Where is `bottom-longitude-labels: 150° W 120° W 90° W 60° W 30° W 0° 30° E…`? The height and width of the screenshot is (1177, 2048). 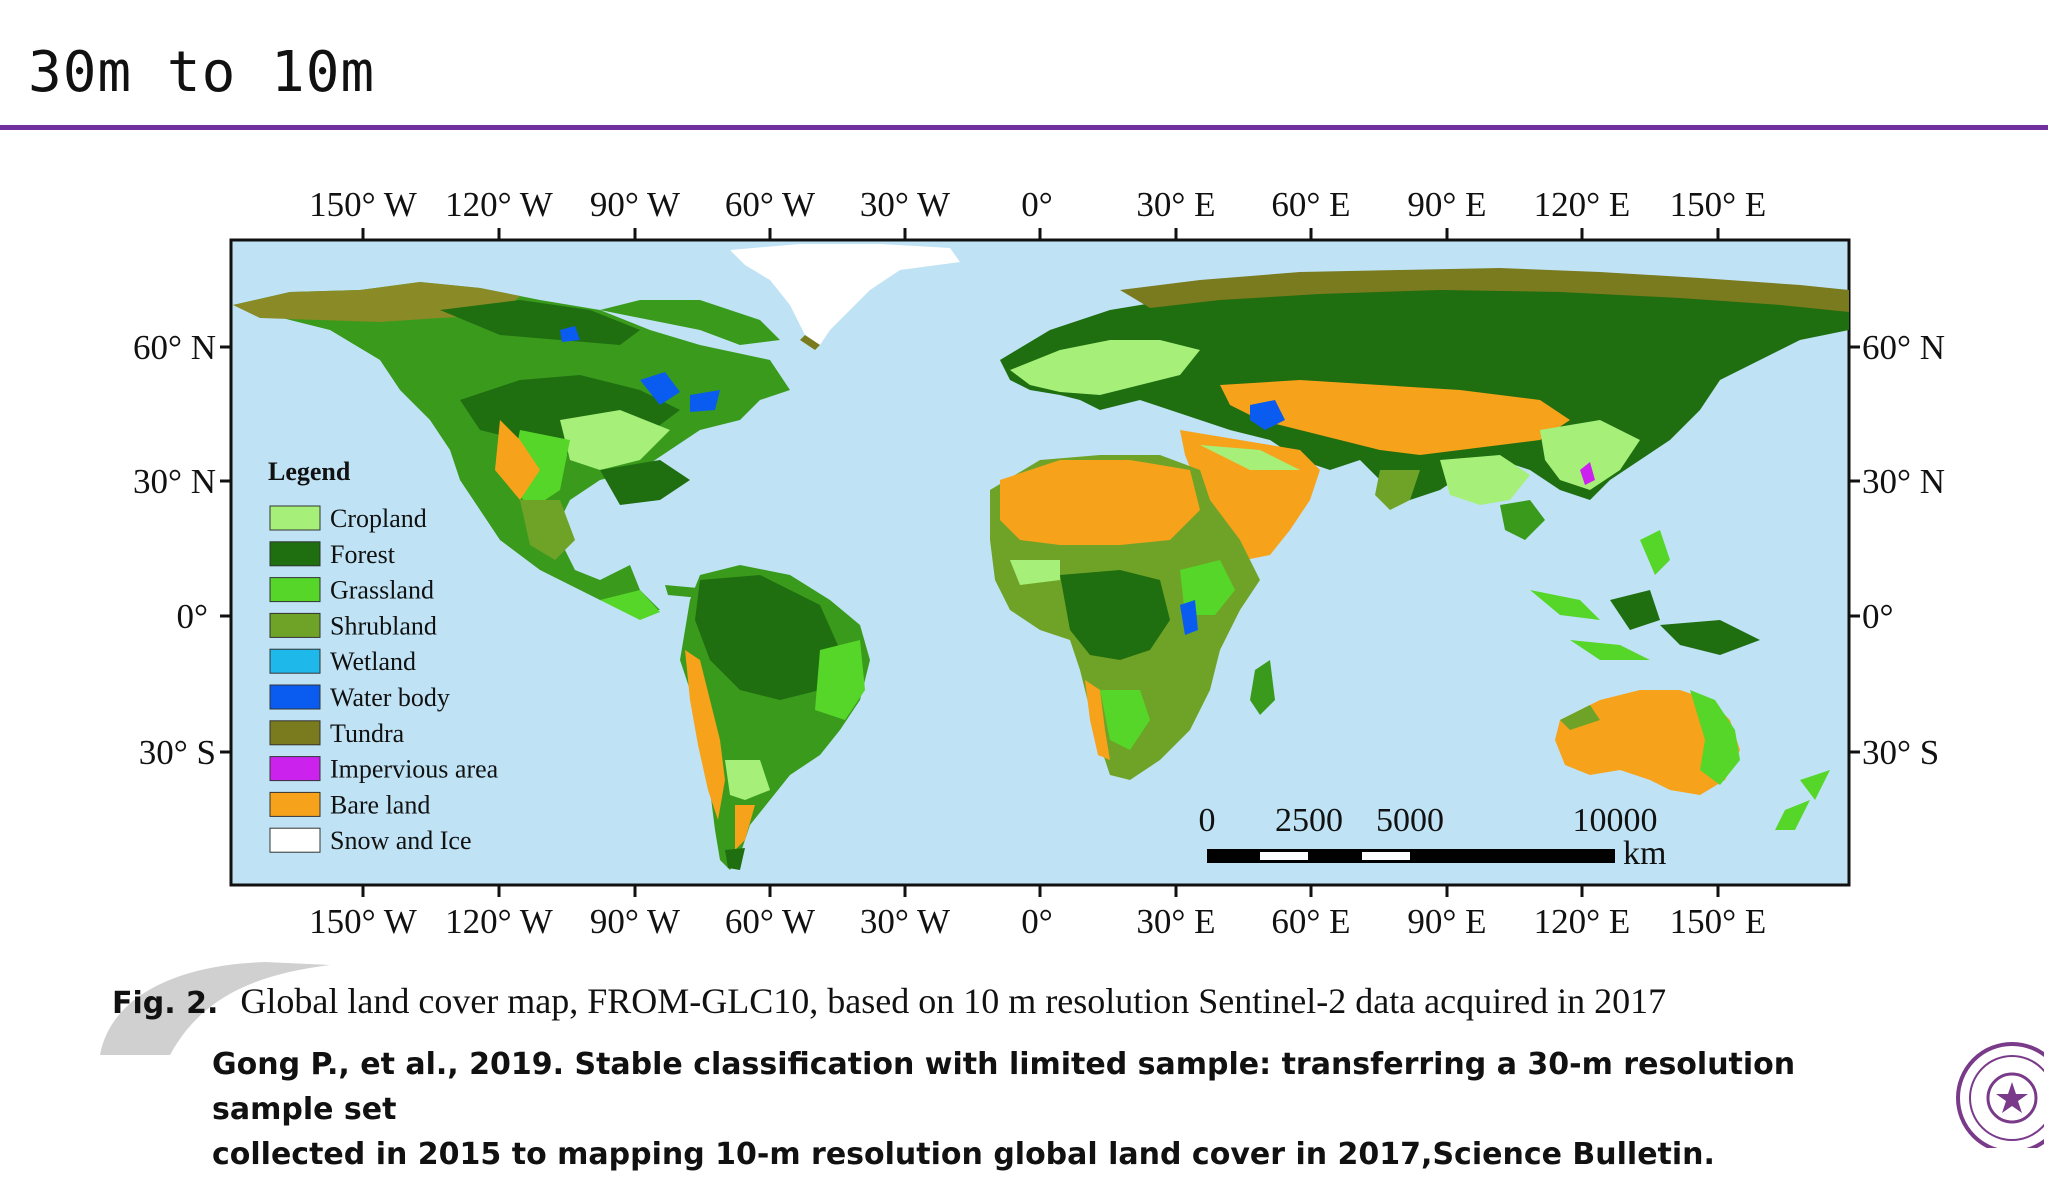
bottom-longitude-labels: 150° W 120° W 90° W 60° W 30° W 0° 30° E… is located at coordinates (1037, 921).